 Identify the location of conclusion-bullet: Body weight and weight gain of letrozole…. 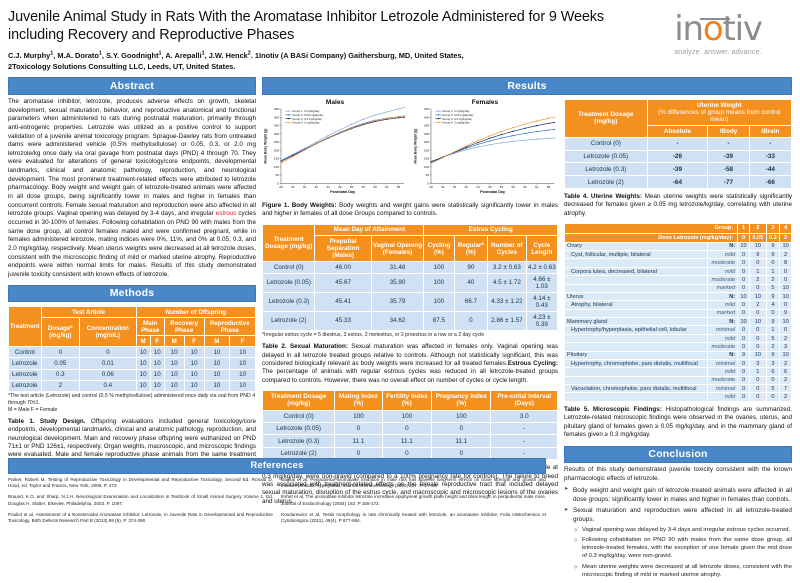
(678, 495).